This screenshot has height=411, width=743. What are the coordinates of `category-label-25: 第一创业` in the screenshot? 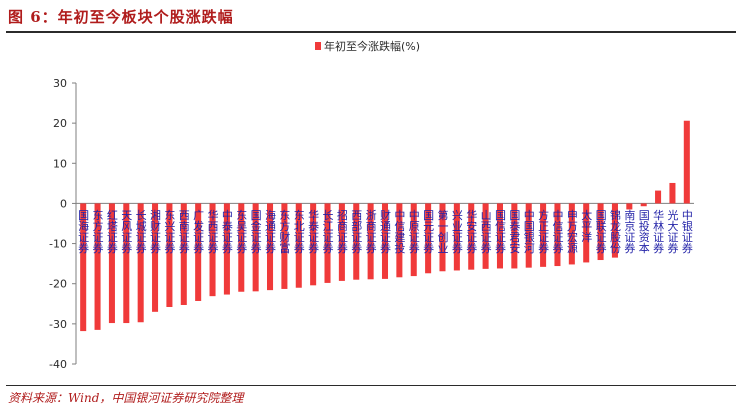 It's located at (442, 230).